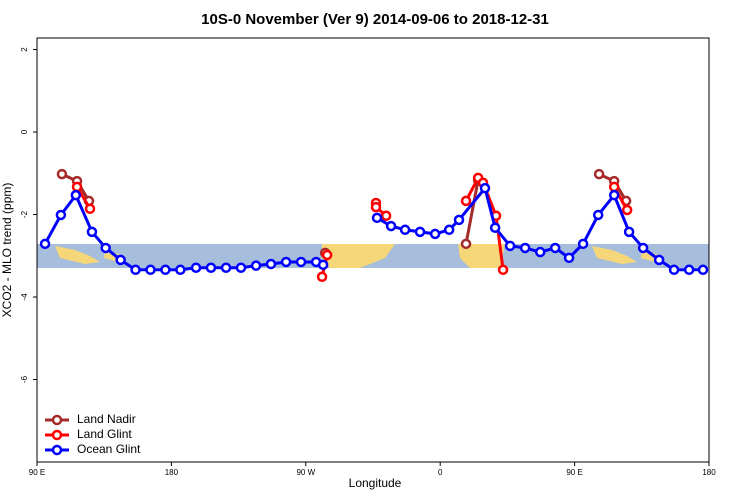  Describe the element at coordinates (472, 212) in the screenshot. I see `series-line` at that location.